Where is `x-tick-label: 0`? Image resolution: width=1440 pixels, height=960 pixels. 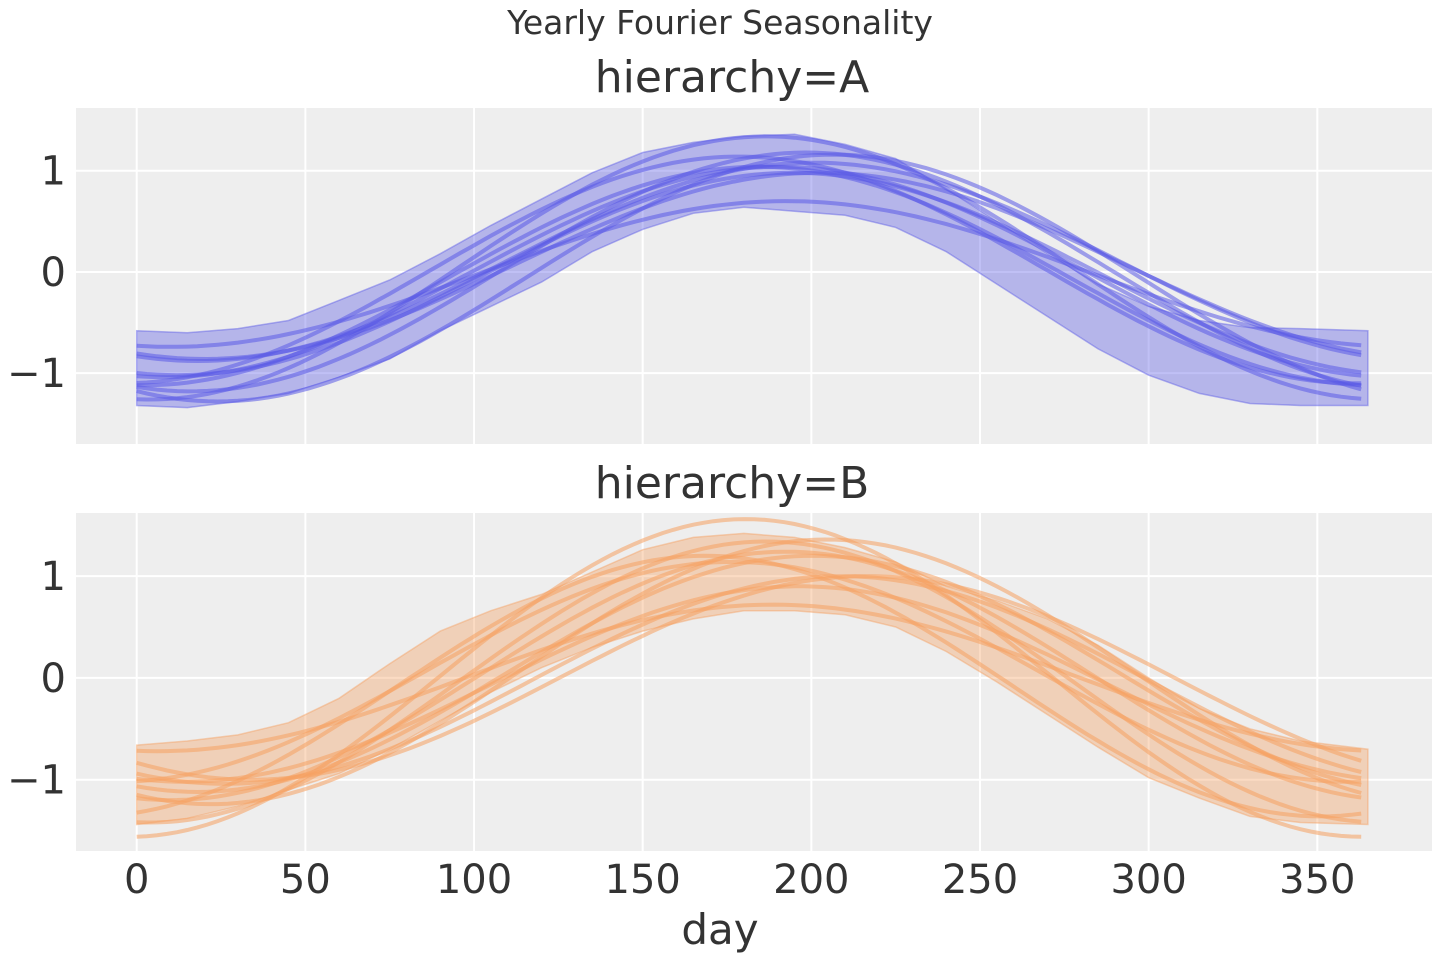 x-tick-label: 0 is located at coordinates (136, 880).